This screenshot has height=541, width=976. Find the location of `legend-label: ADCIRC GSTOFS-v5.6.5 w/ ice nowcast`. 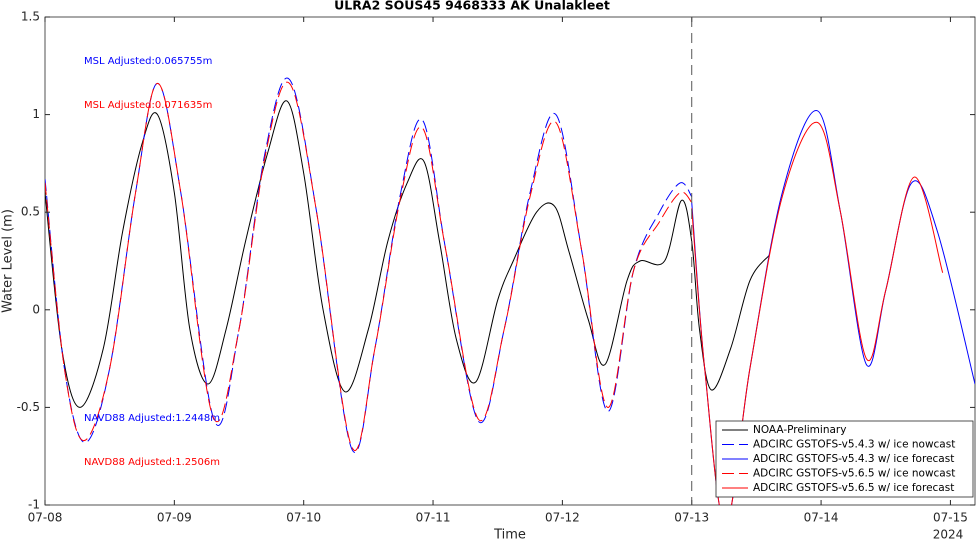

legend-label: ADCIRC GSTOFS-v5.6.5 w/ ice nowcast is located at coordinates (854, 474).